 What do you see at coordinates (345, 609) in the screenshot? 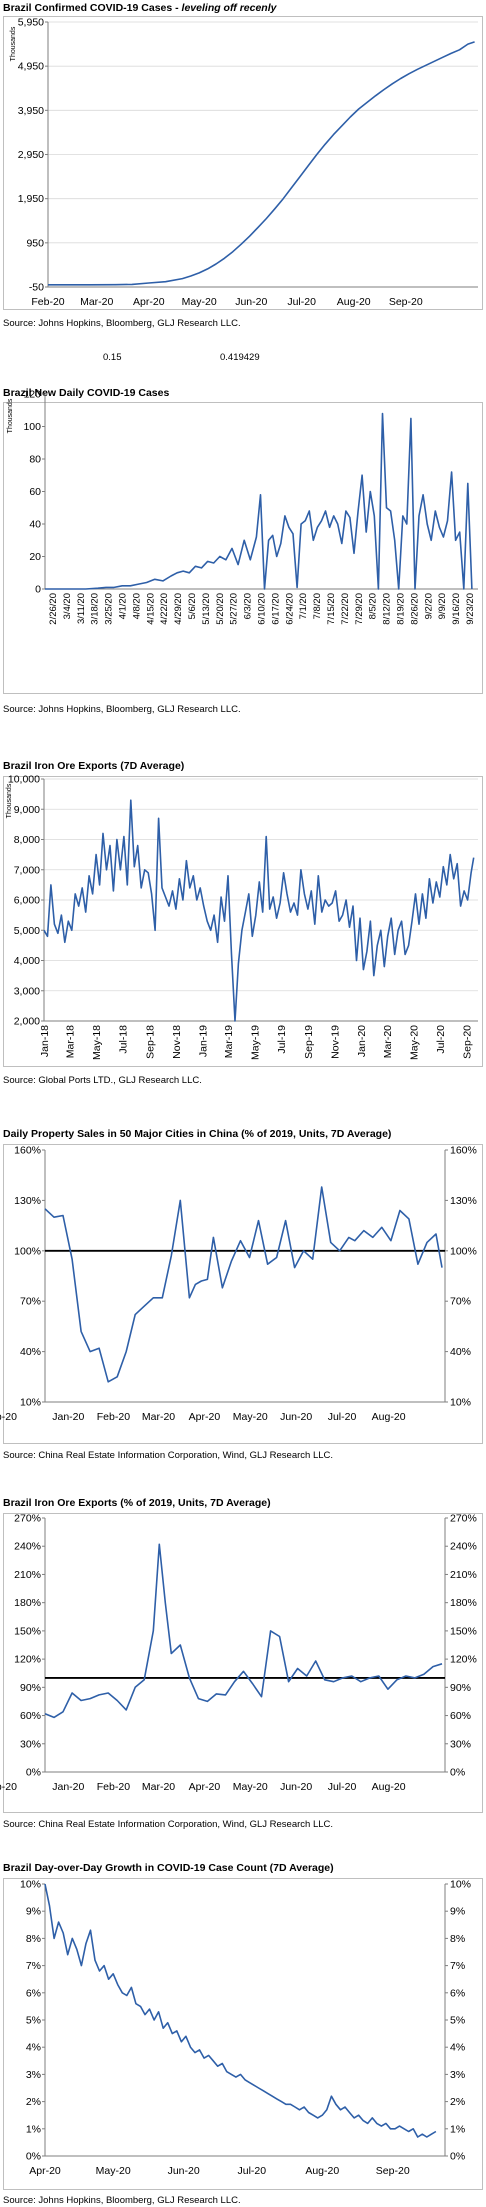
I see `c2-xtick-label-21: 7/22/20` at bounding box center [345, 609].